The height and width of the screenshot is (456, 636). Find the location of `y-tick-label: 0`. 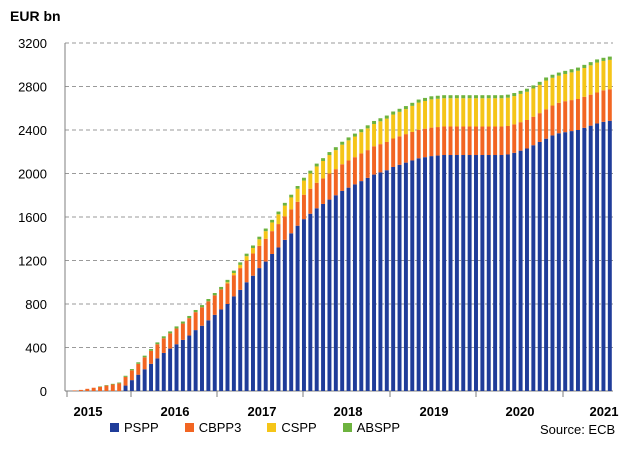

y-tick-label: 0 is located at coordinates (43, 391).